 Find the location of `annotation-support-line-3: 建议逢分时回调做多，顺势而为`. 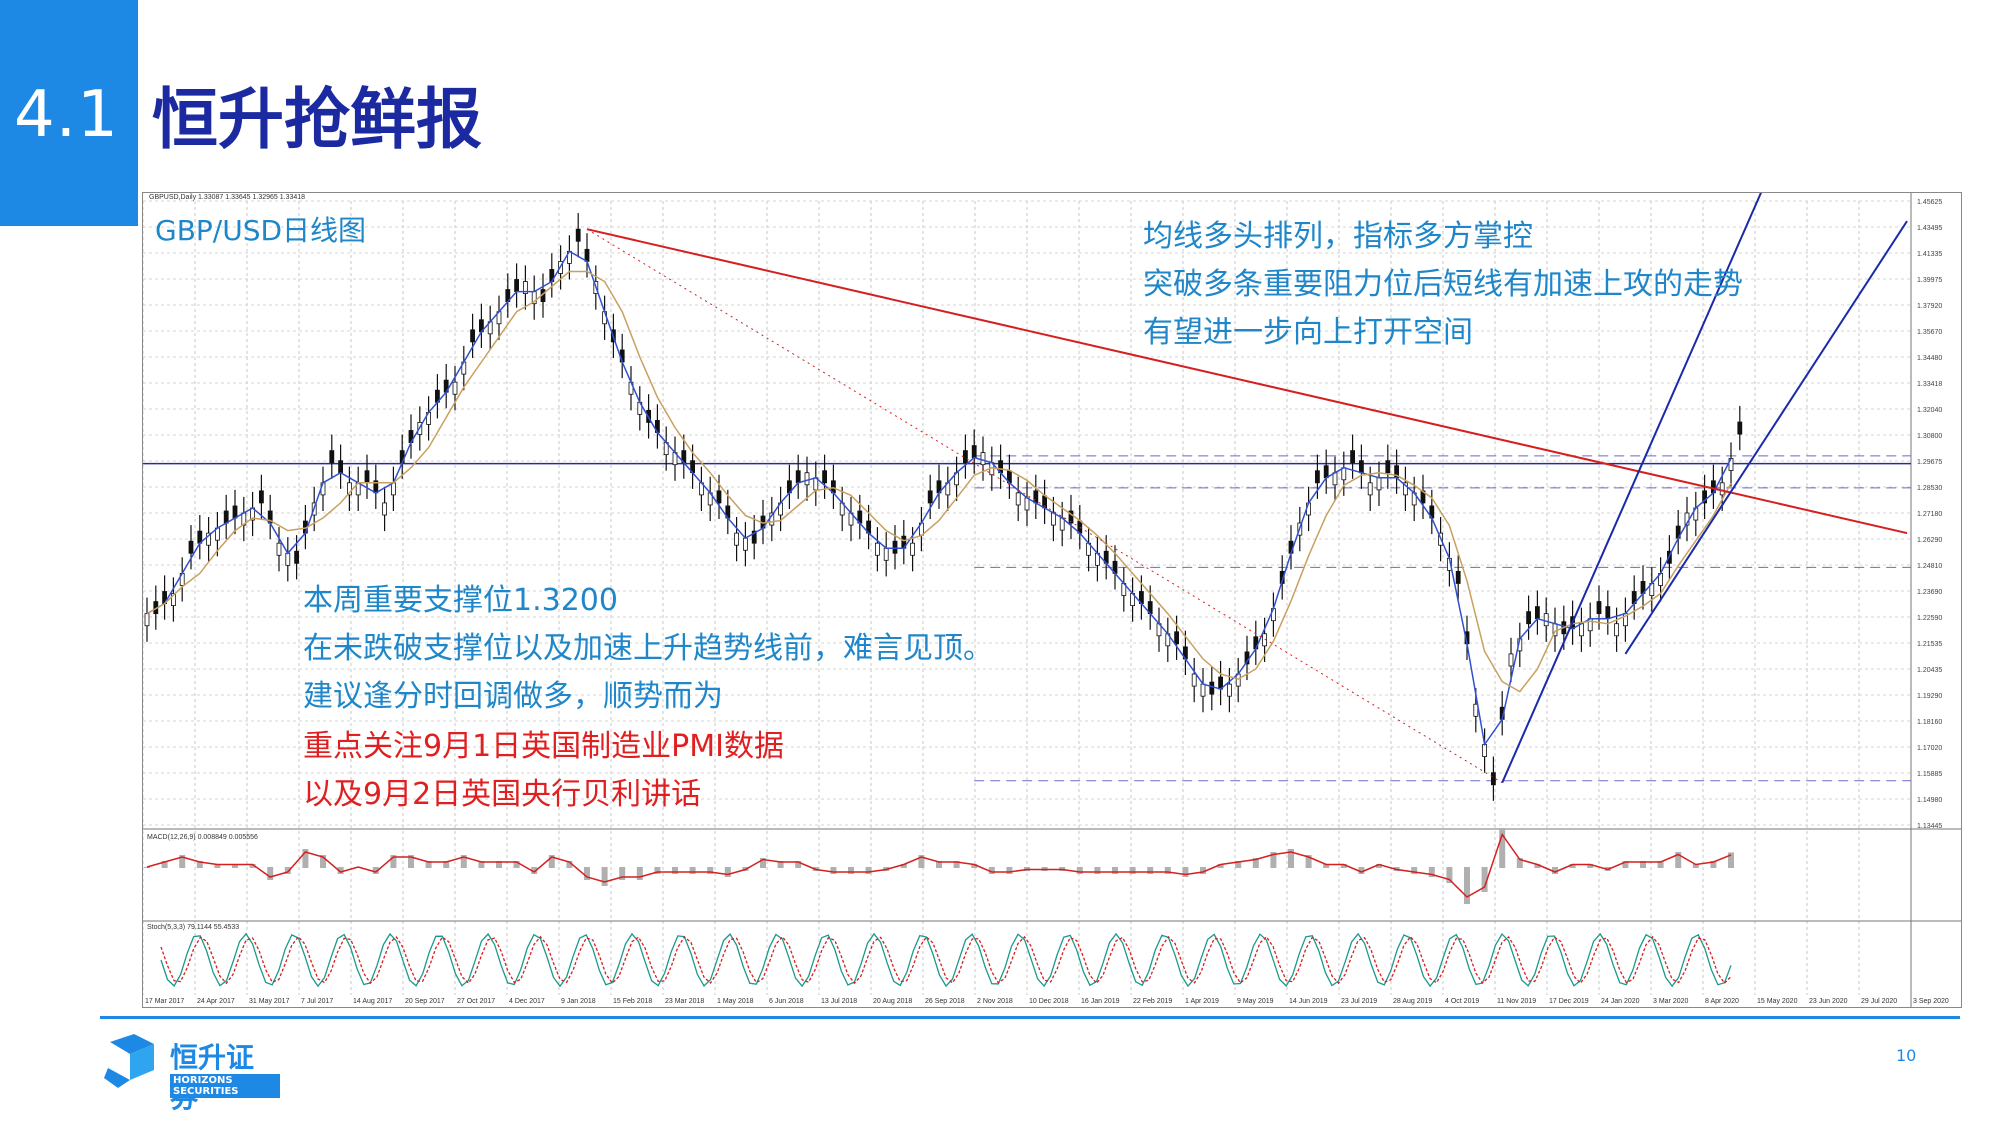

annotation-support-line-3: 建议逢分时回调做多，顺势而为 is located at coordinates (513, 696).